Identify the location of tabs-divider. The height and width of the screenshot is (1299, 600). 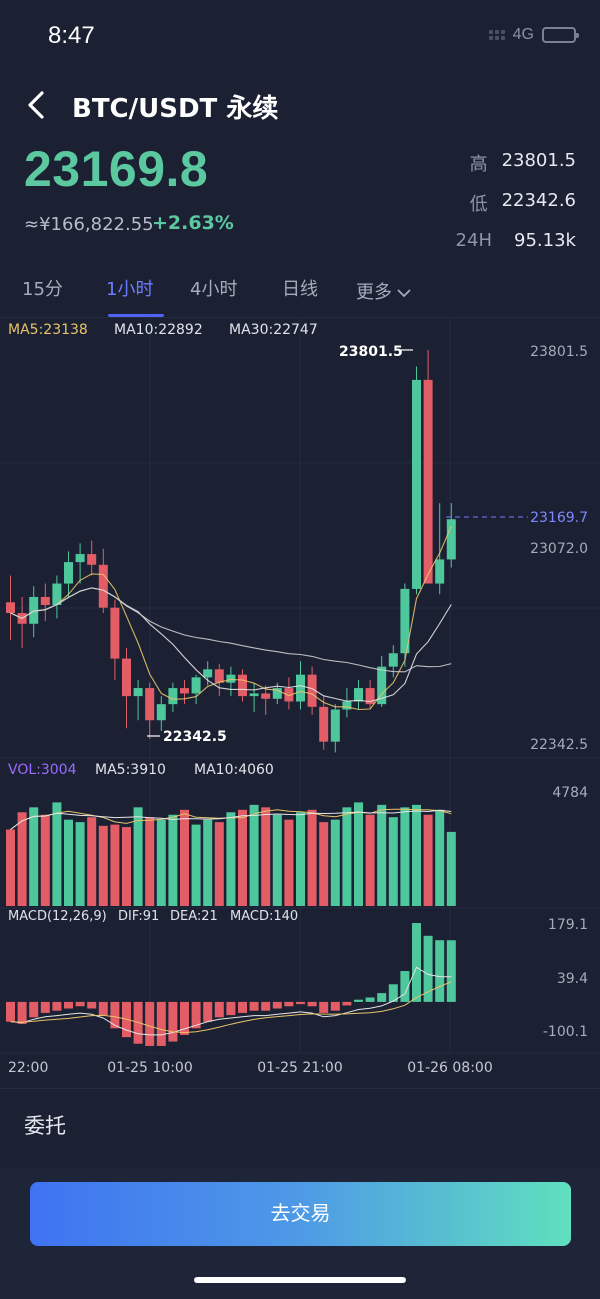
(300, 317).